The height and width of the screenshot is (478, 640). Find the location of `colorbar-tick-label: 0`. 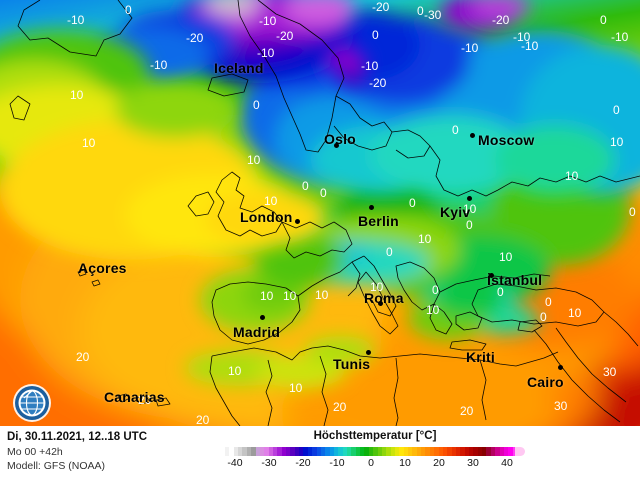

colorbar-tick-label: 0 is located at coordinates (371, 463).